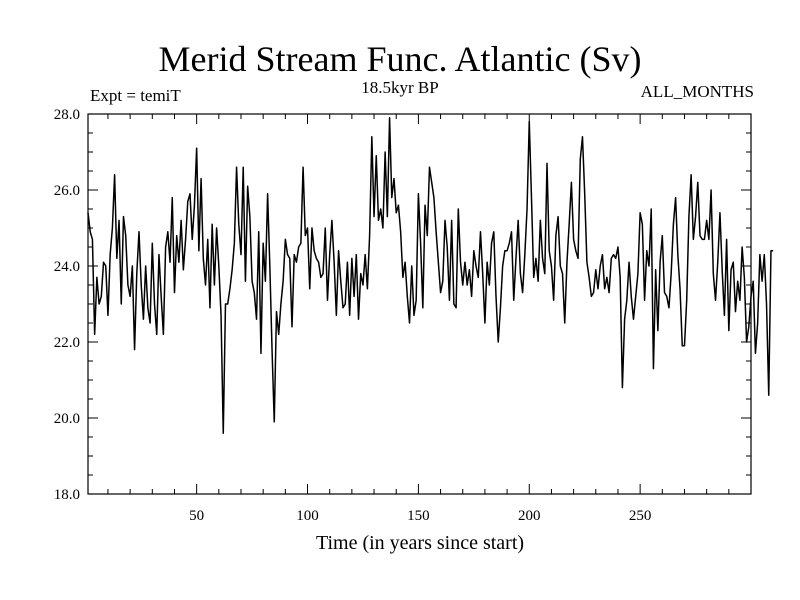 The width and height of the screenshot is (800, 600). What do you see at coordinates (418, 516) in the screenshot?
I see `x-tick-label: 150` at bounding box center [418, 516].